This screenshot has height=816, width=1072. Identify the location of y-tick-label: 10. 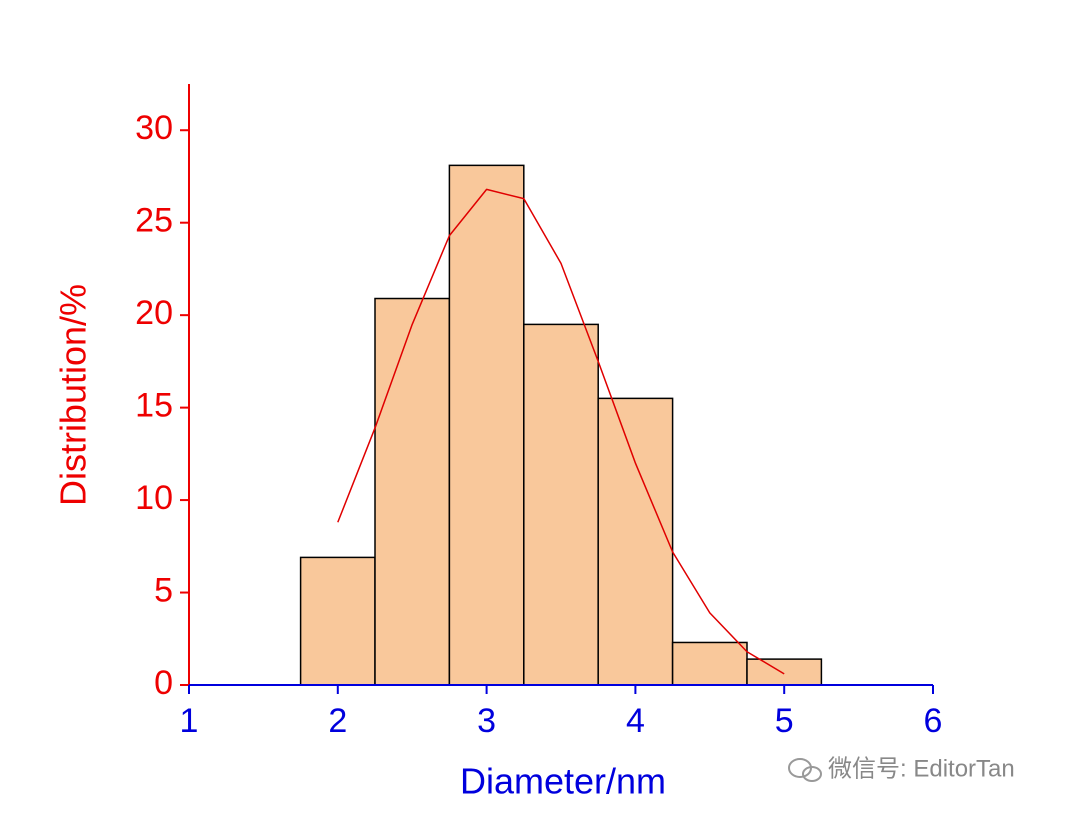
(154, 498).